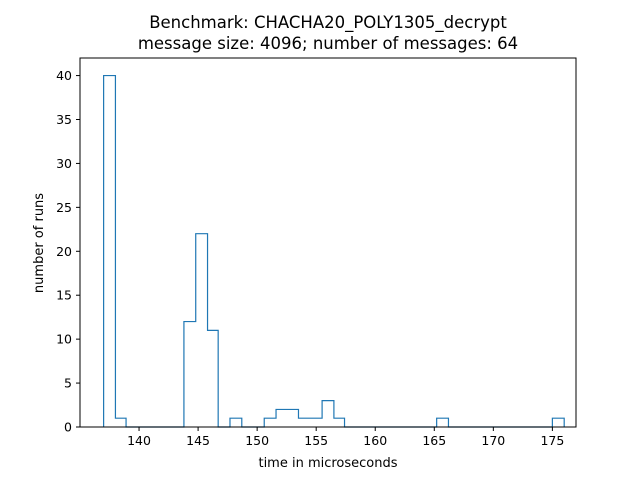  Describe the element at coordinates (39, 243) in the screenshot. I see `y-axis-label: number of runs` at that location.